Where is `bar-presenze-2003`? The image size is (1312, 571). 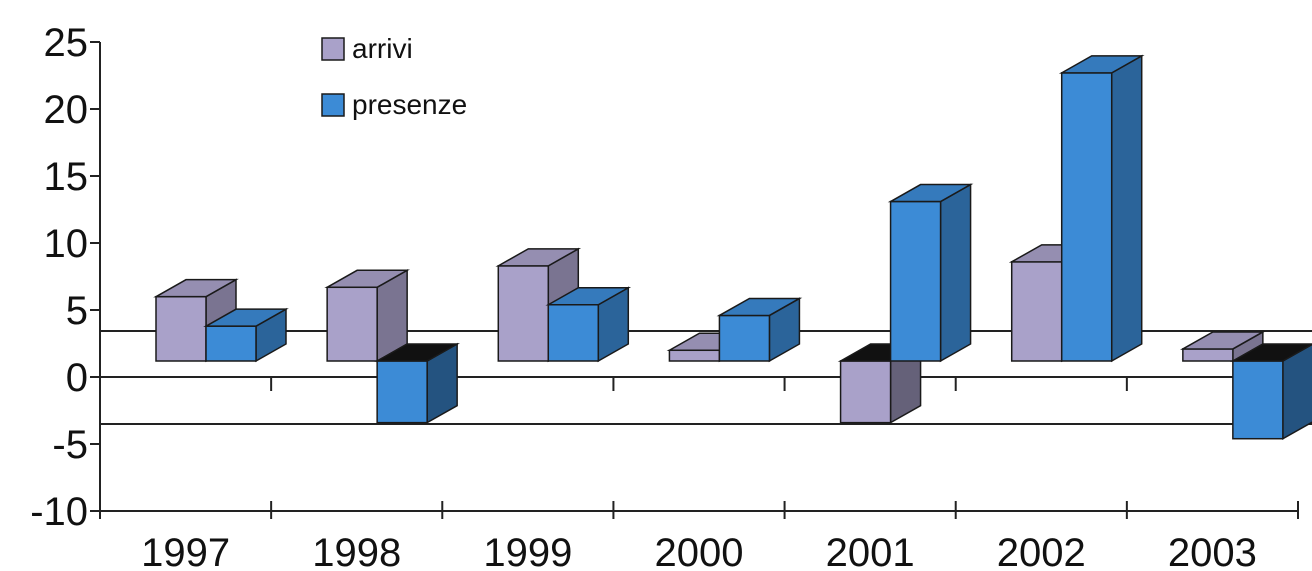
bar-presenze-2003 is located at coordinates (1271, 392).